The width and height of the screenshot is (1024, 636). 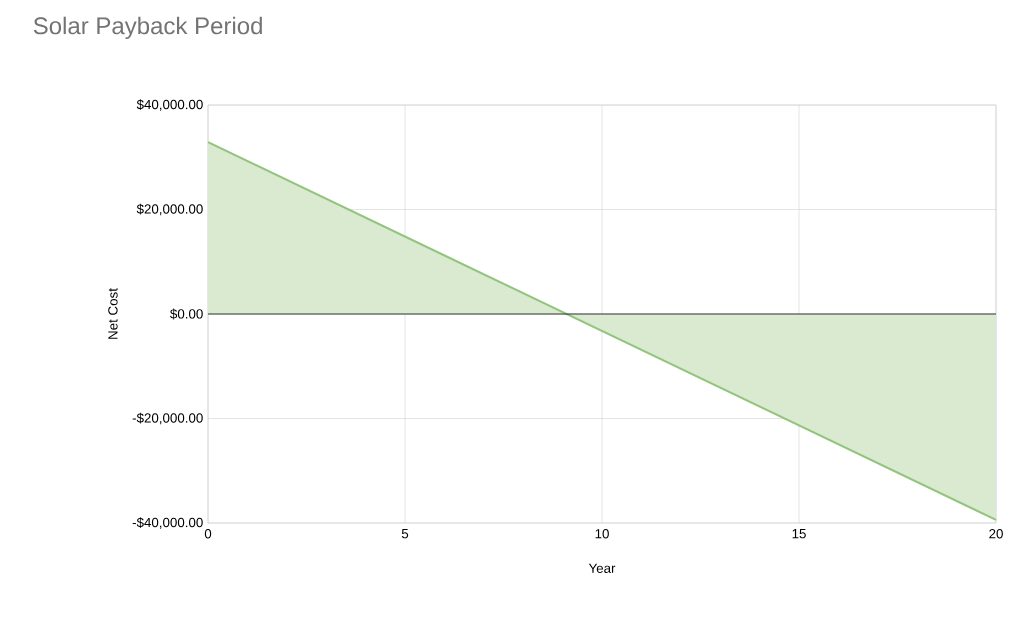 I want to click on y-tick-label: $40,000.00, so click(x=169, y=105).